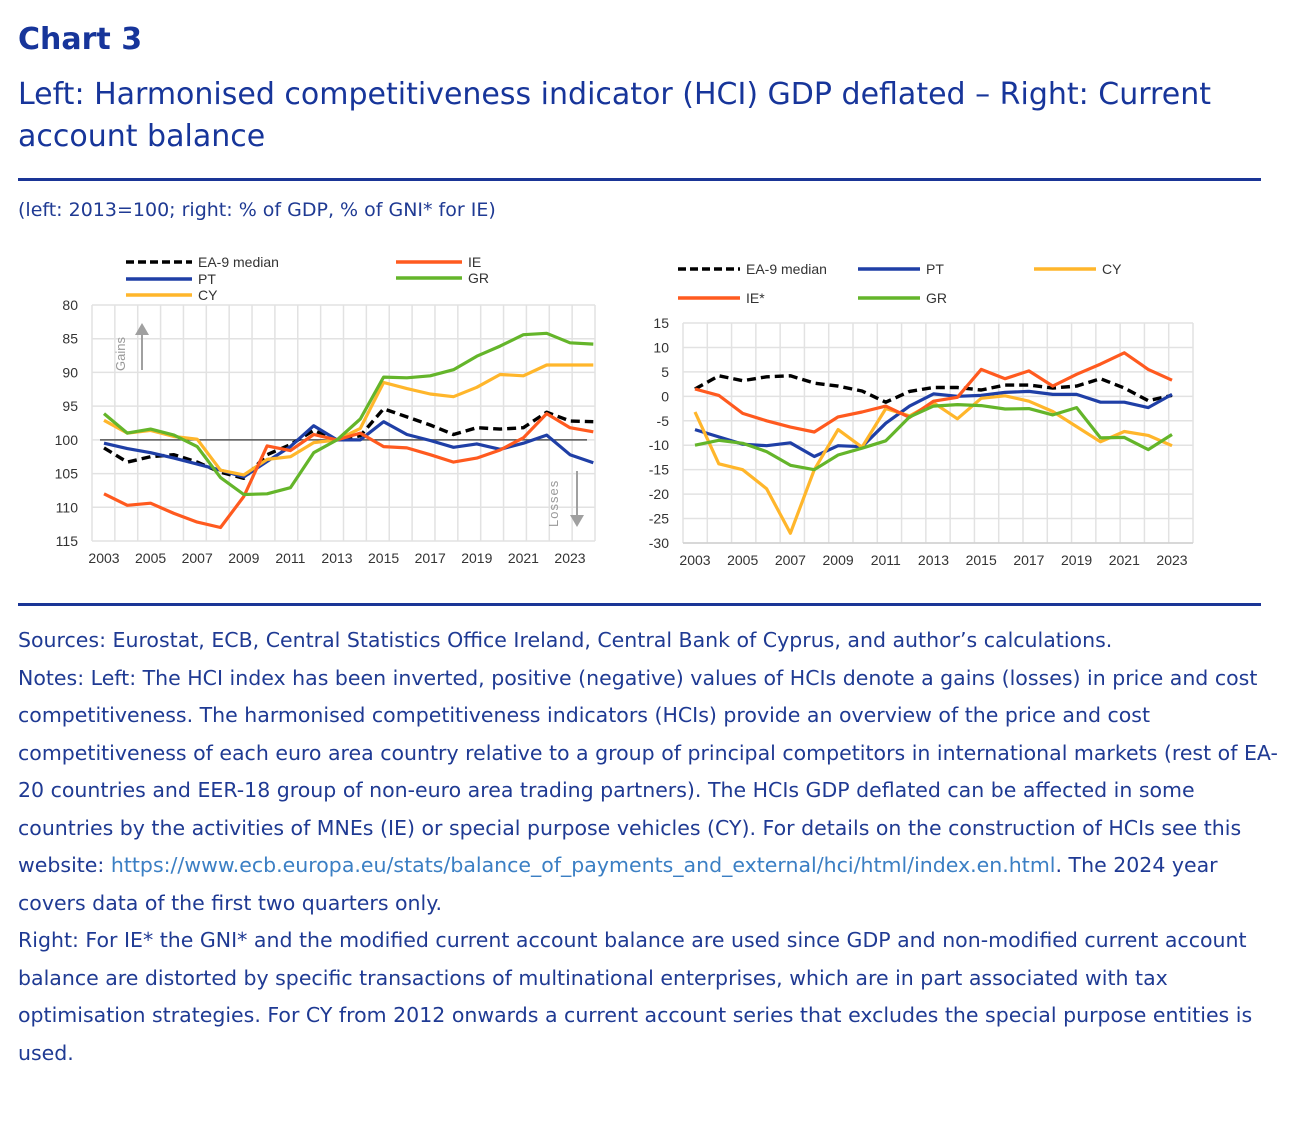 Image resolution: width=1300 pixels, height=1143 pixels. I want to click on y-tick-label: 85, so click(70, 339).